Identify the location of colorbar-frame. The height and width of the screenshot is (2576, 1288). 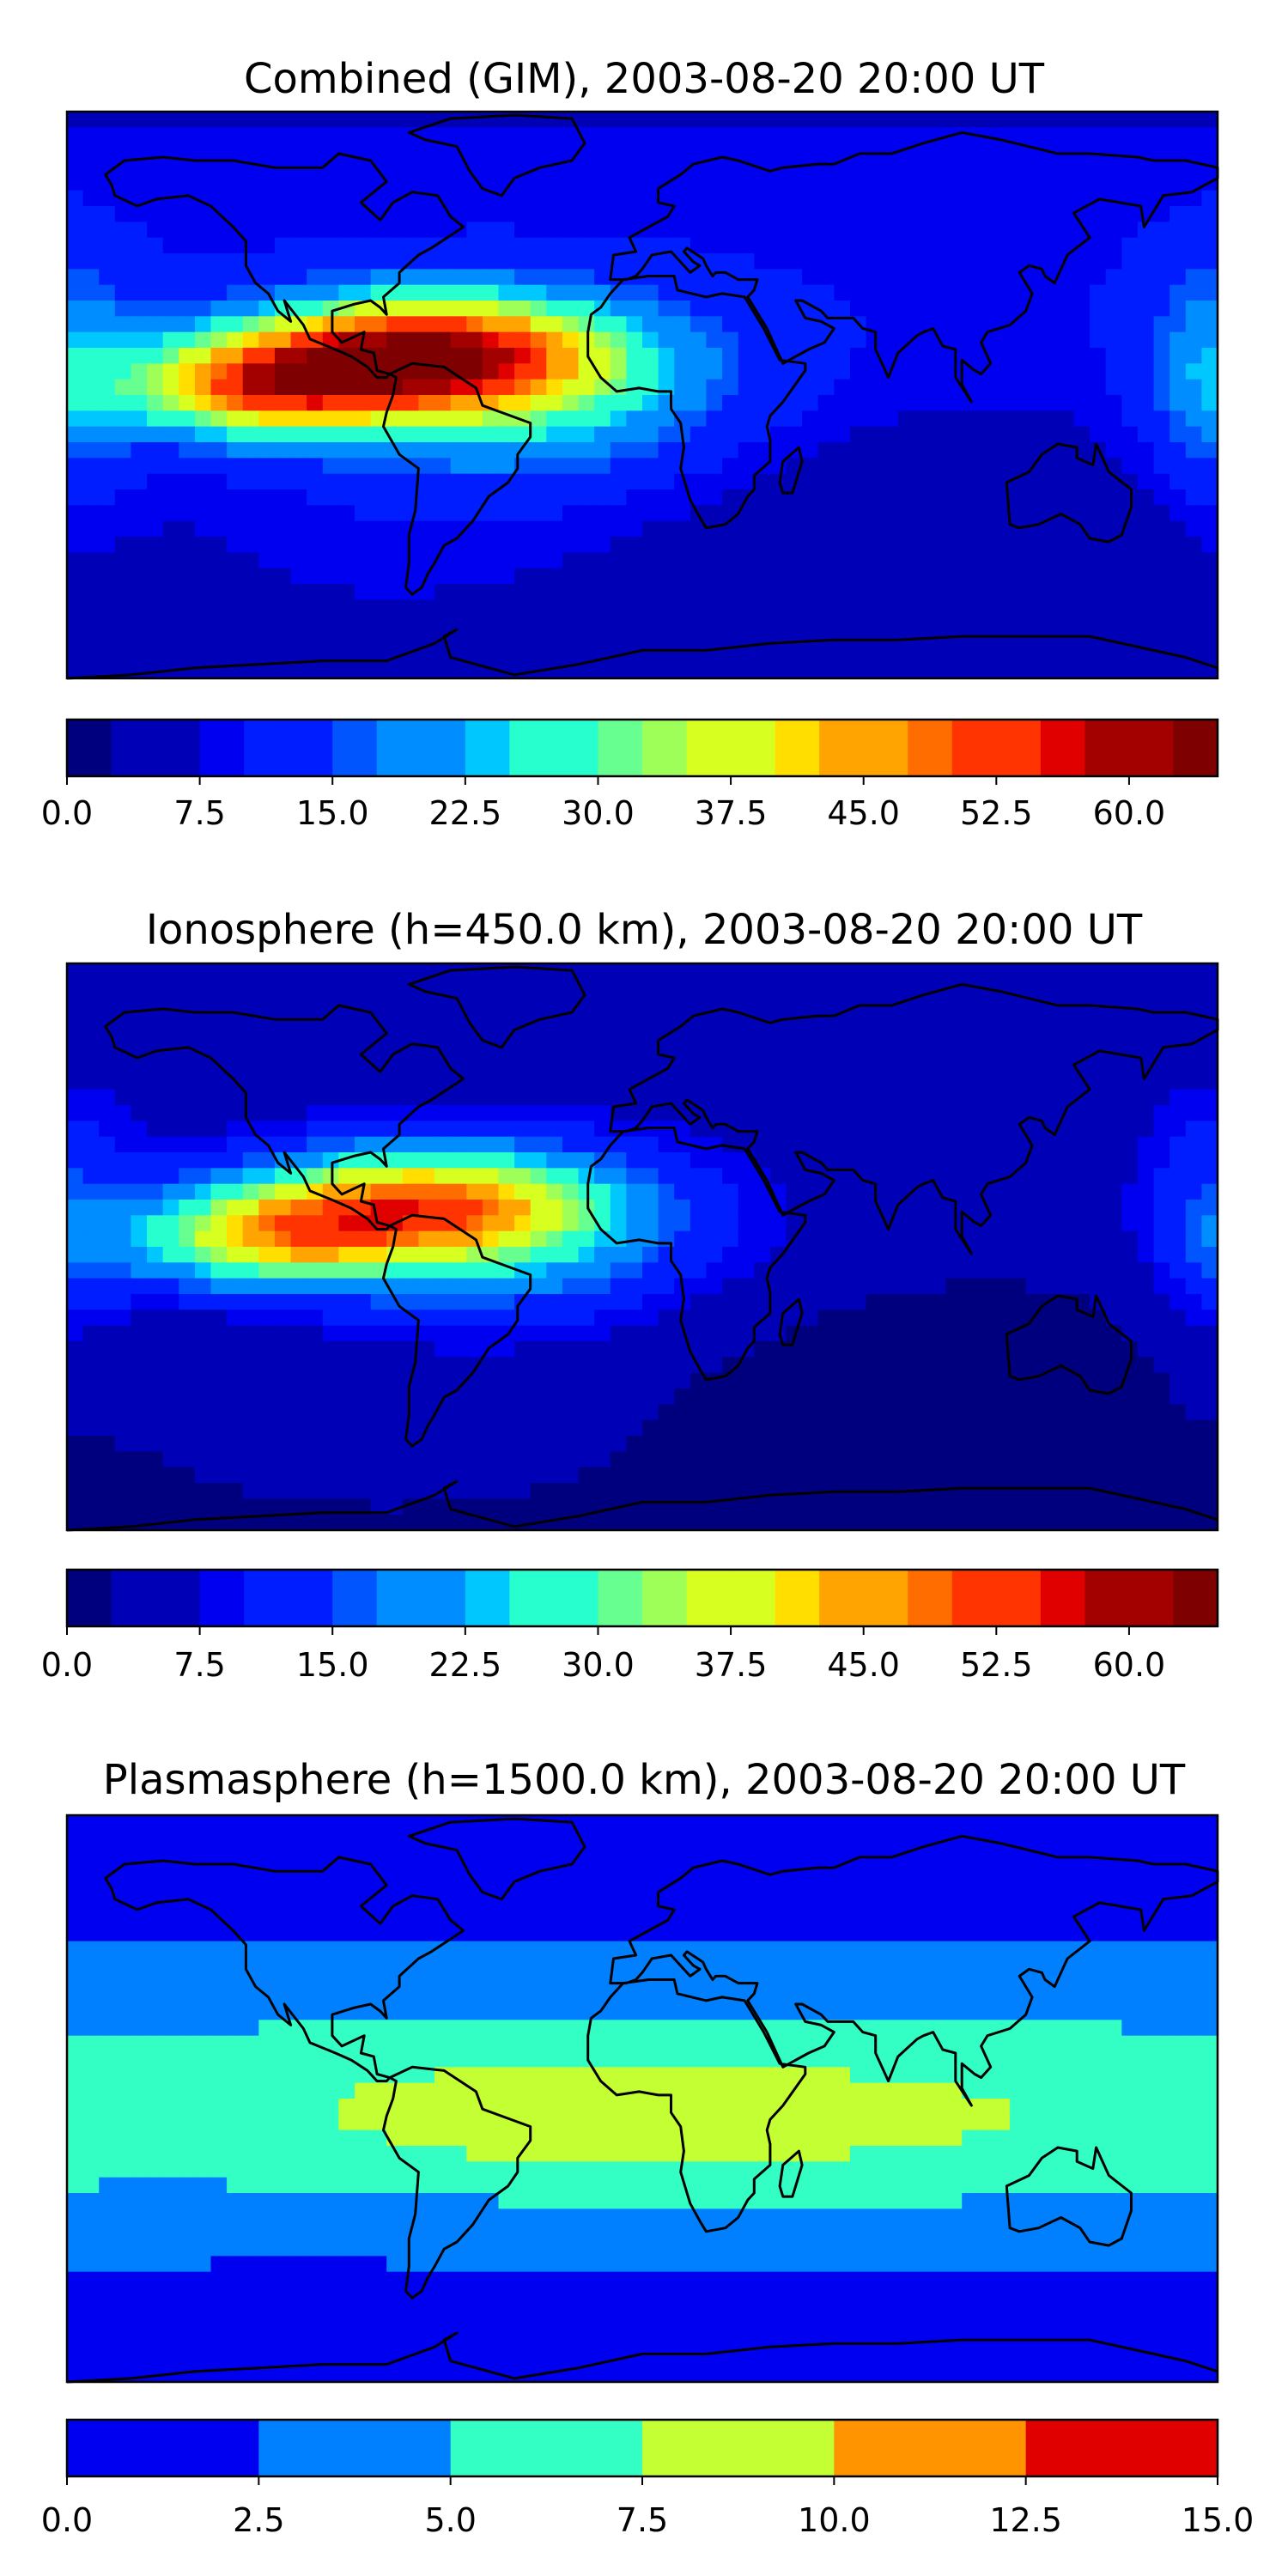
(642, 748).